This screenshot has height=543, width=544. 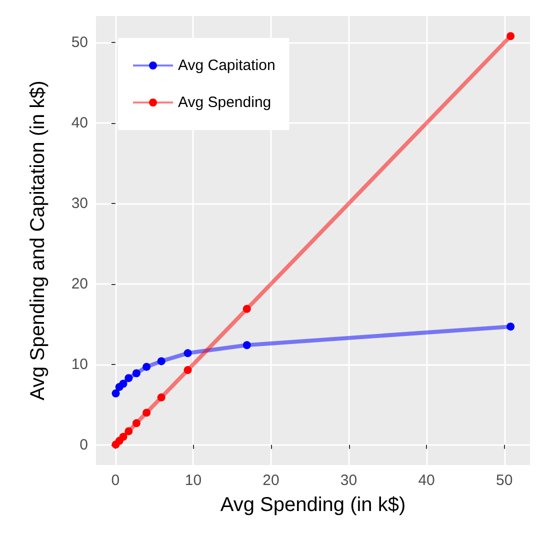 I want to click on y-tick-label: 40, so click(x=79, y=123).